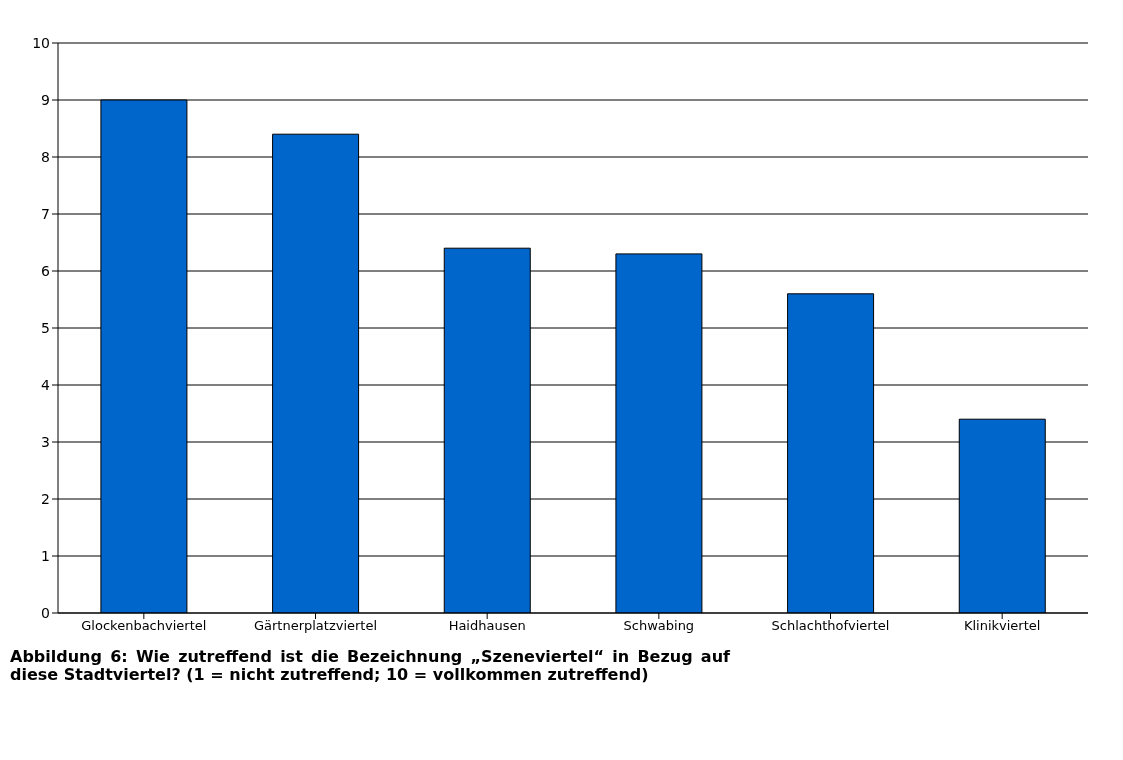  I want to click on y-tick-label: 9, so click(45, 99).